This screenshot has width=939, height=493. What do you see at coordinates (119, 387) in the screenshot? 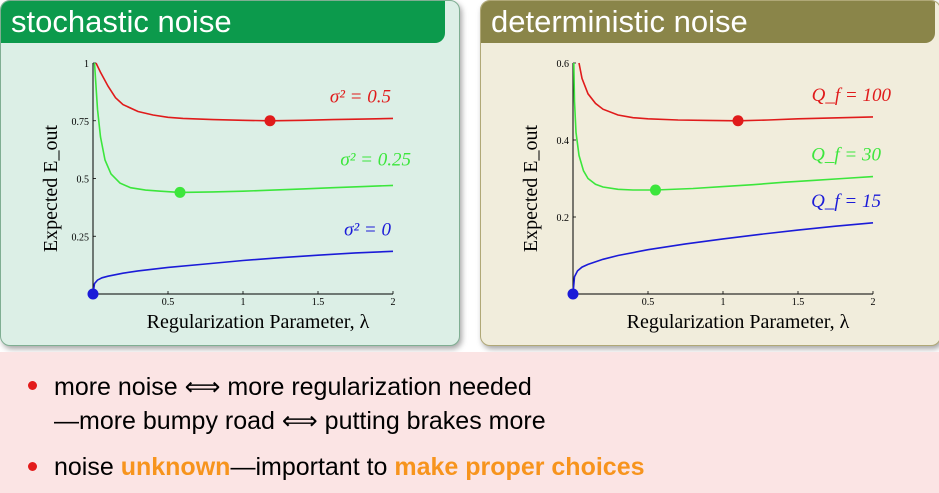
I see `bullet-1-text-a: more noise` at bounding box center [119, 387].